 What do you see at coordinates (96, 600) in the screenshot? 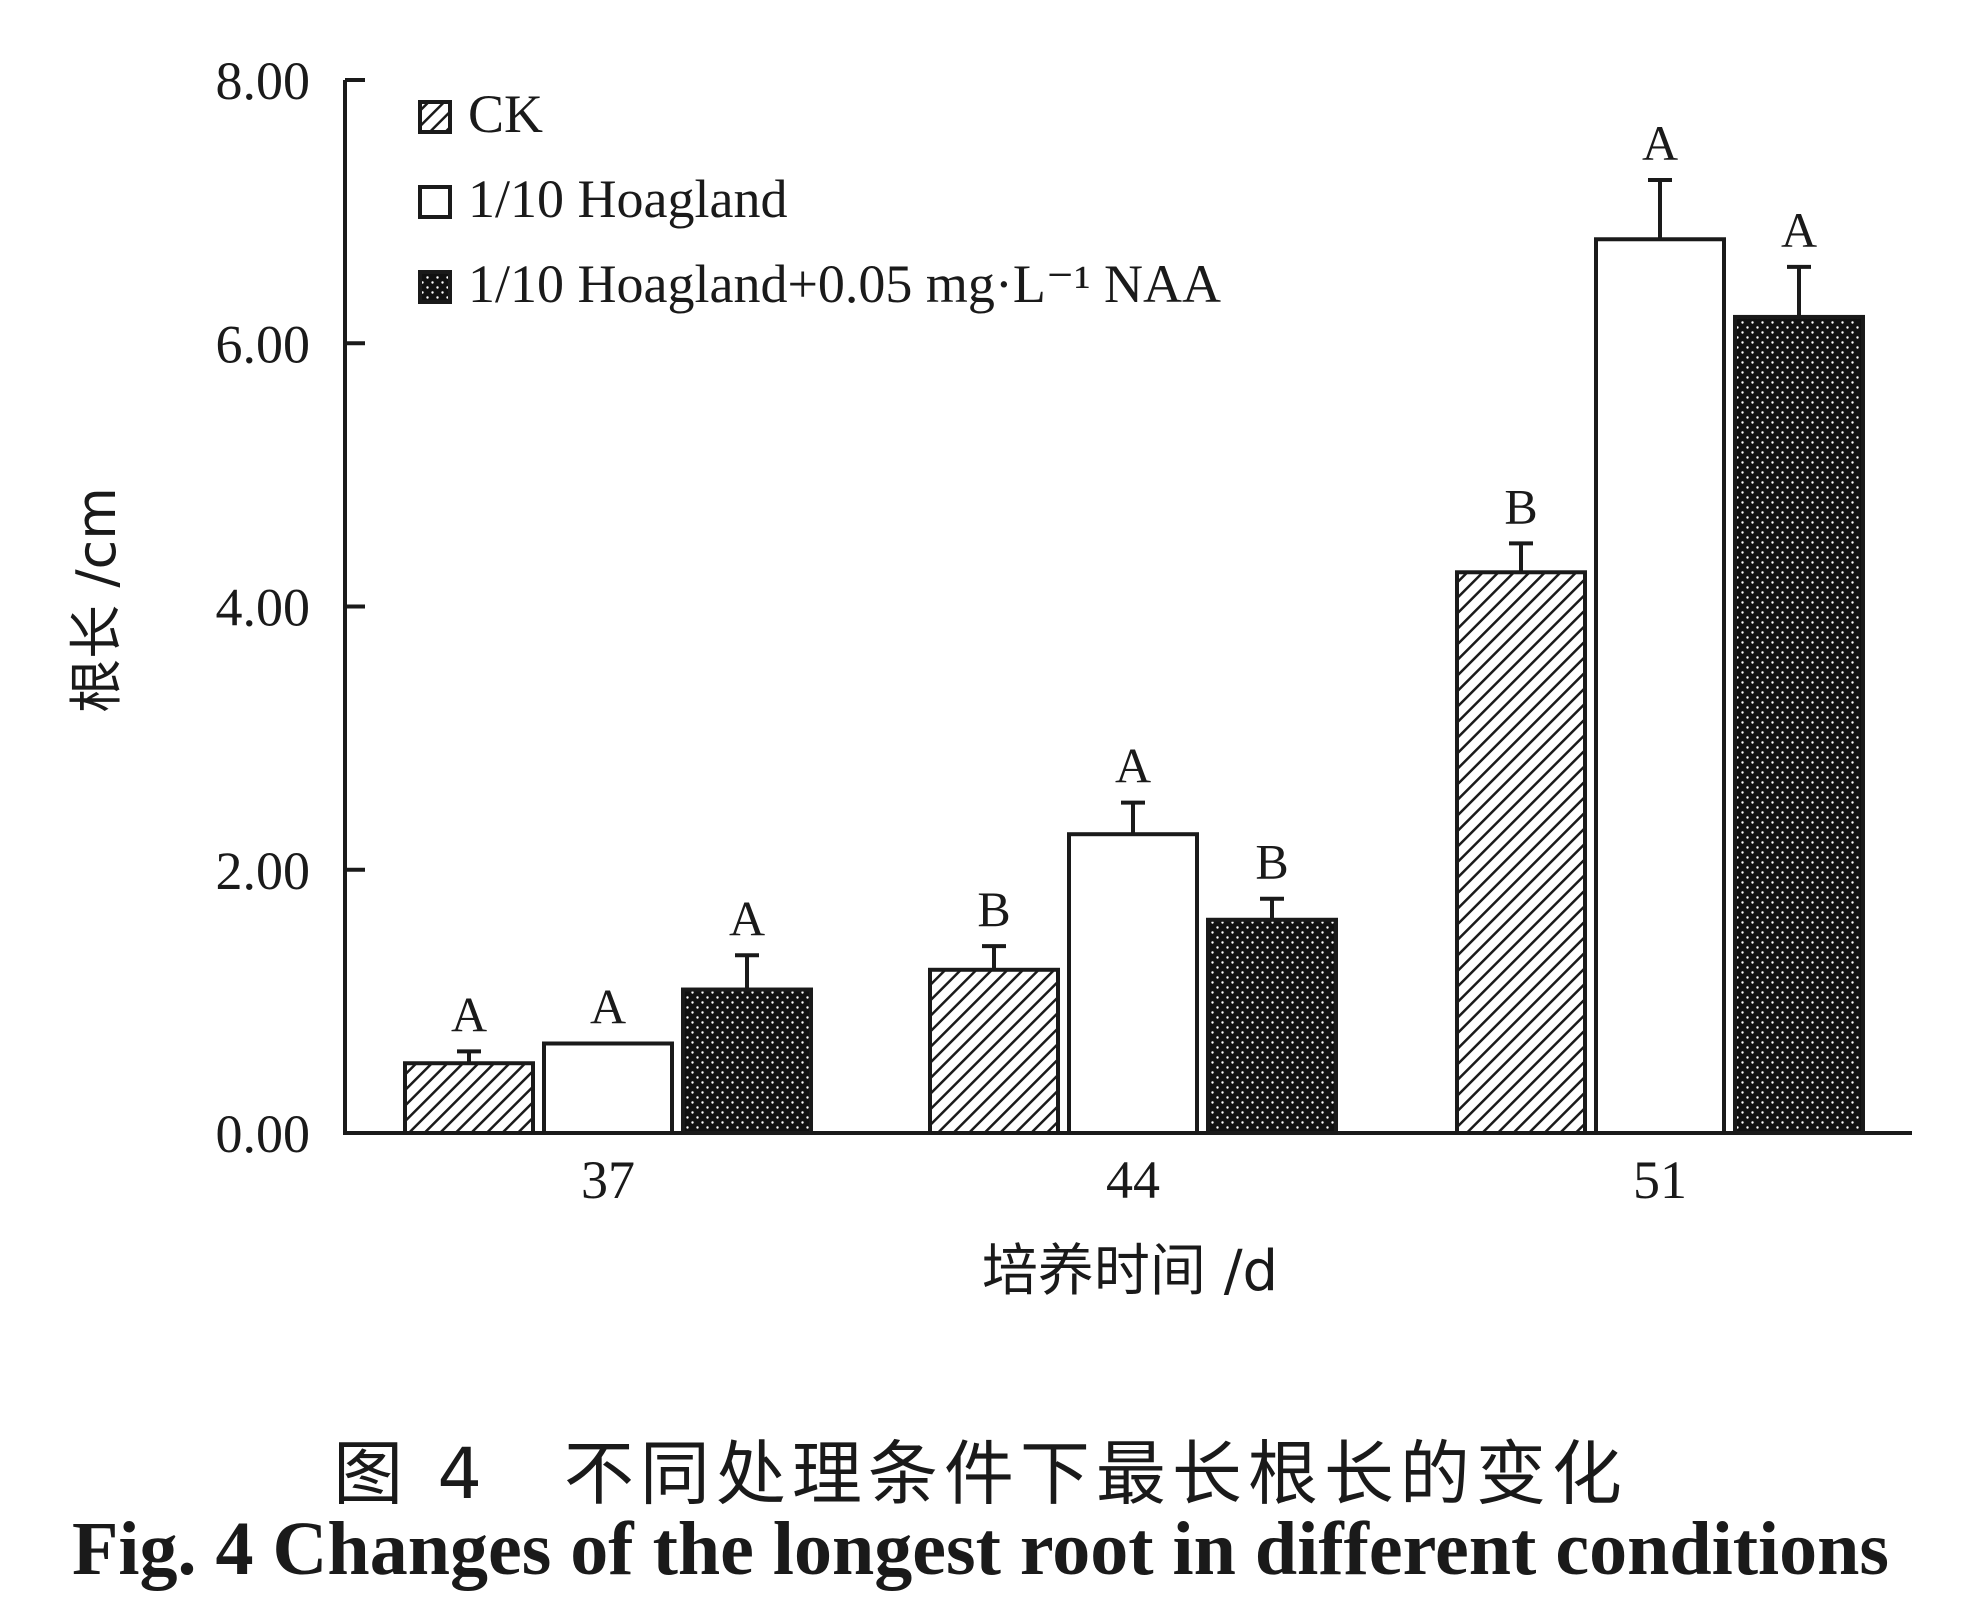
I see `y-axis-title: 根长 /cm` at bounding box center [96, 600].